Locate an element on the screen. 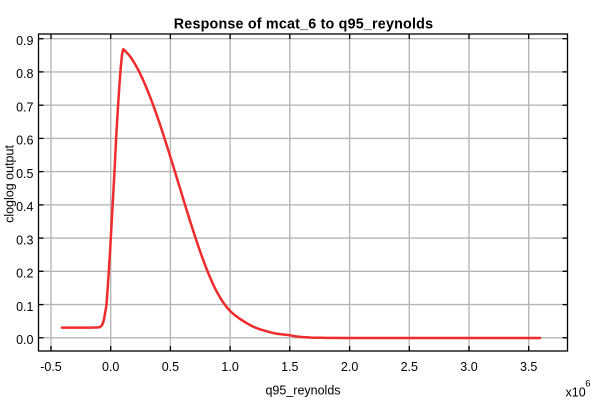 This screenshot has width=600, height=400. svg-text: 1.5 is located at coordinates (289, 367).